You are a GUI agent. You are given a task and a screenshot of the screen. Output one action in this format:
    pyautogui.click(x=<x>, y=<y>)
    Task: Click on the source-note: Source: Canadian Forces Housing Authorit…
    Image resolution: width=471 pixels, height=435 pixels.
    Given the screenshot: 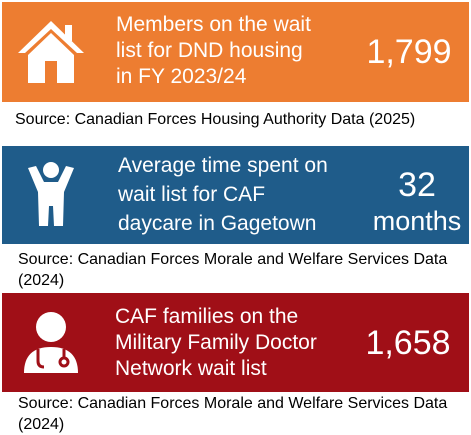 What is the action you would take?
    pyautogui.click(x=215, y=119)
    